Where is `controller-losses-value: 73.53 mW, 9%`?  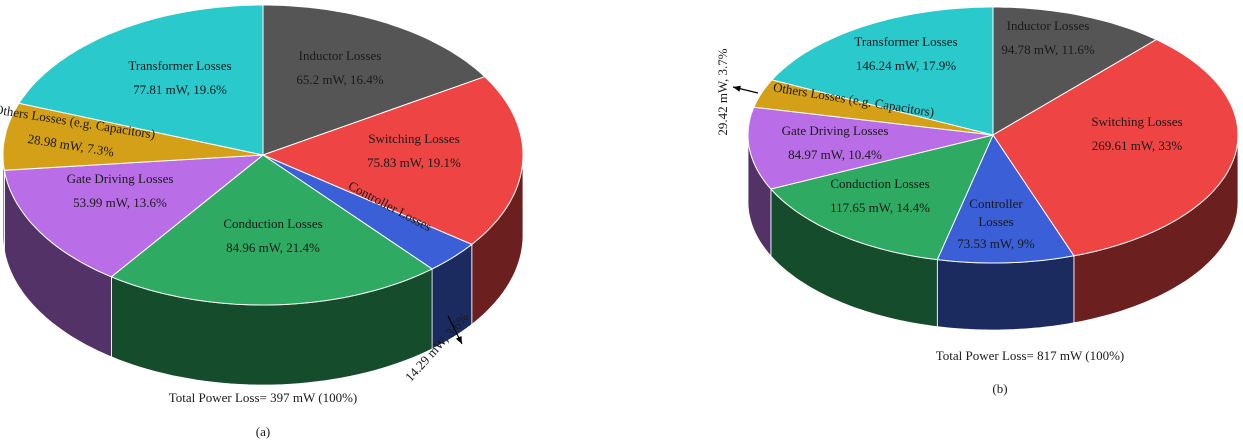
controller-losses-value: 73.53 mW, 9% is located at coordinates (996, 243).